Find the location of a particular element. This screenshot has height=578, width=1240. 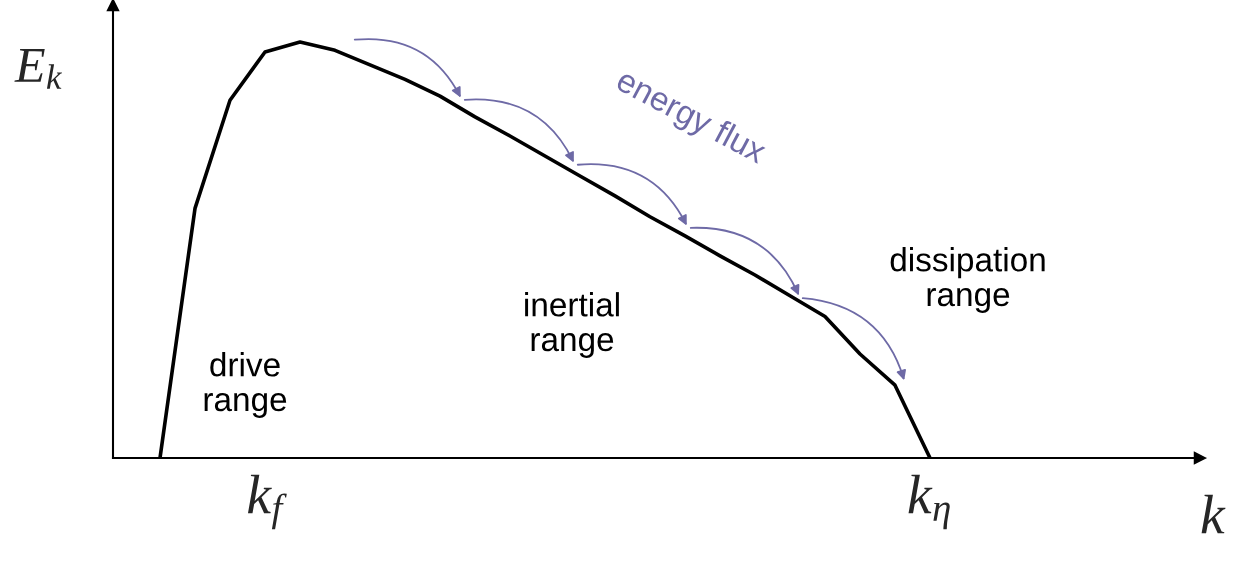

x-tick-label: k$_{f}$ is located at coordinates (267, 502).